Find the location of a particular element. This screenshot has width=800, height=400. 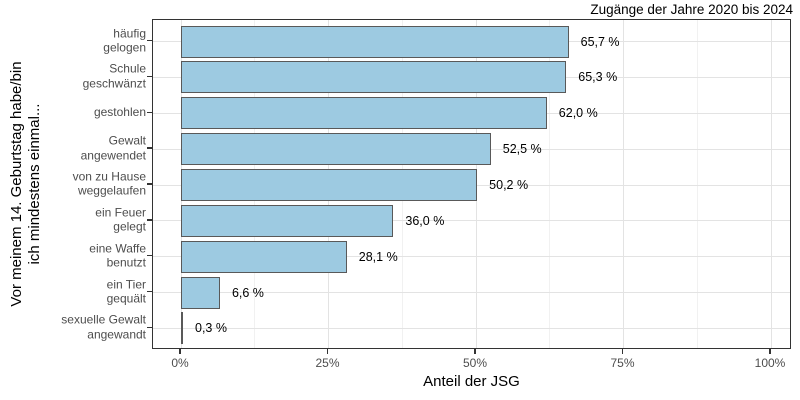

y-category-label: ein Feuer gelegt is located at coordinates (120, 219).